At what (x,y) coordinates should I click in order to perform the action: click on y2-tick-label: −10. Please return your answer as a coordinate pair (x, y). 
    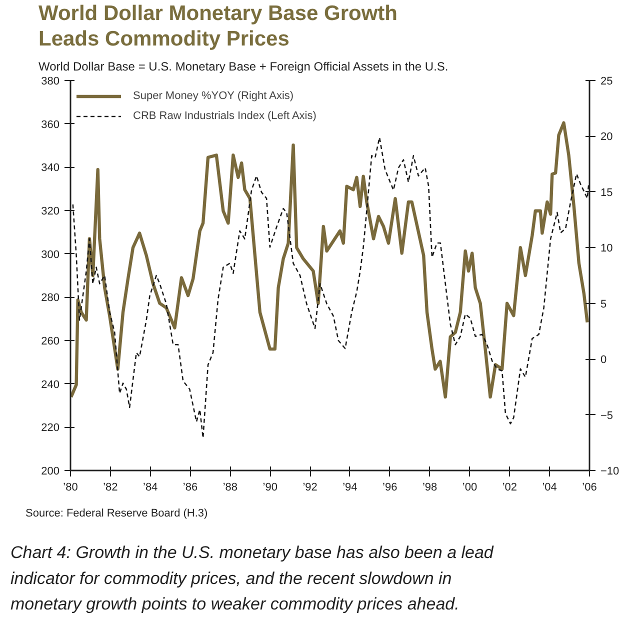
    Looking at the image, I should click on (610, 472).